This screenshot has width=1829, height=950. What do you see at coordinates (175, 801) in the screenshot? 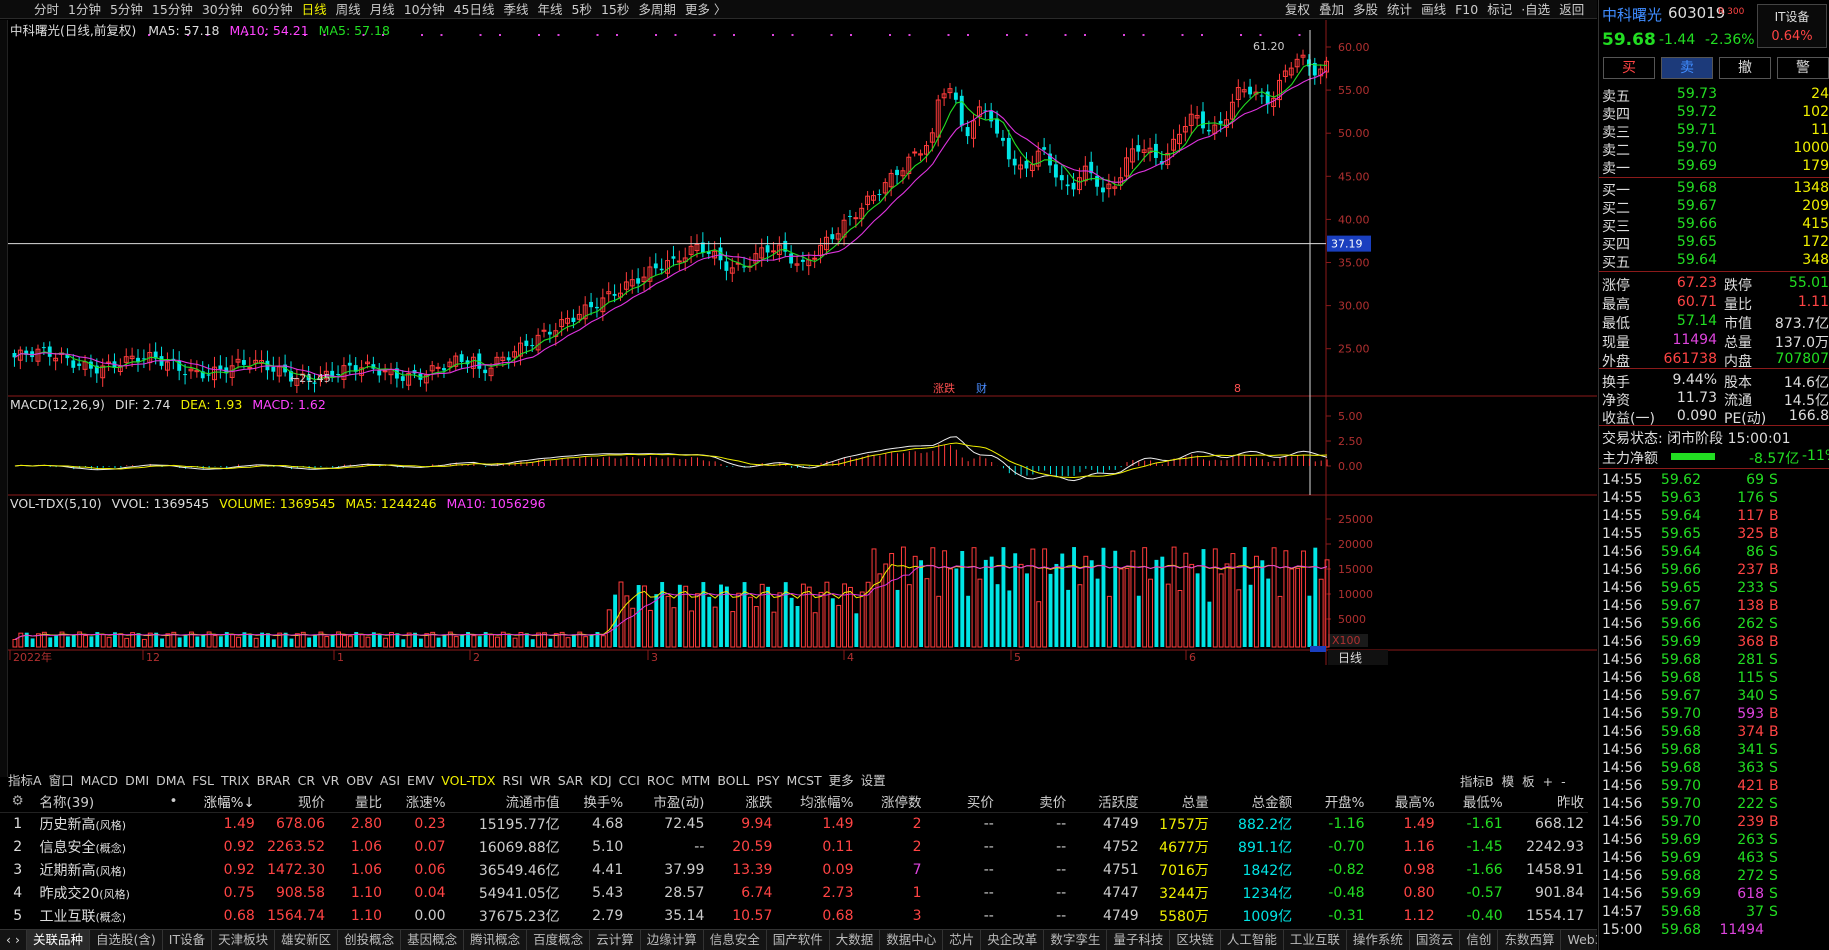
I see `col-header-1: •` at bounding box center [175, 801].